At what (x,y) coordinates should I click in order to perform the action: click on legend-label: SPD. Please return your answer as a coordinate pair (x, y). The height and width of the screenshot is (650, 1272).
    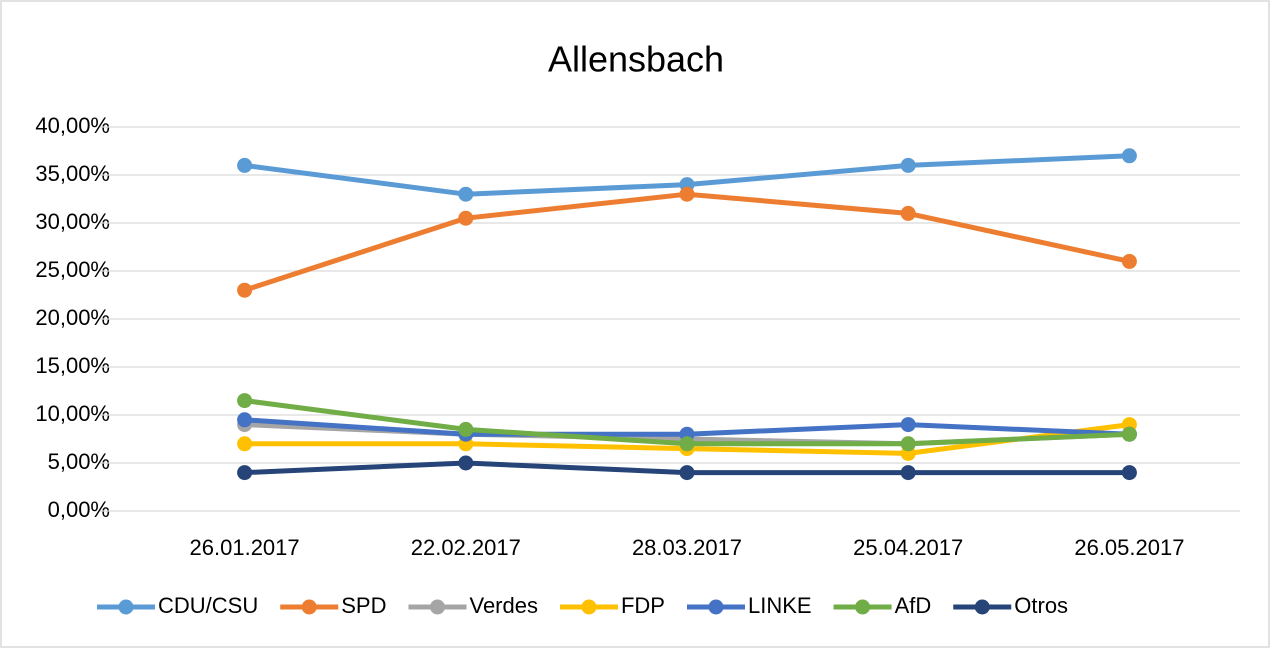
    Looking at the image, I should click on (363, 605).